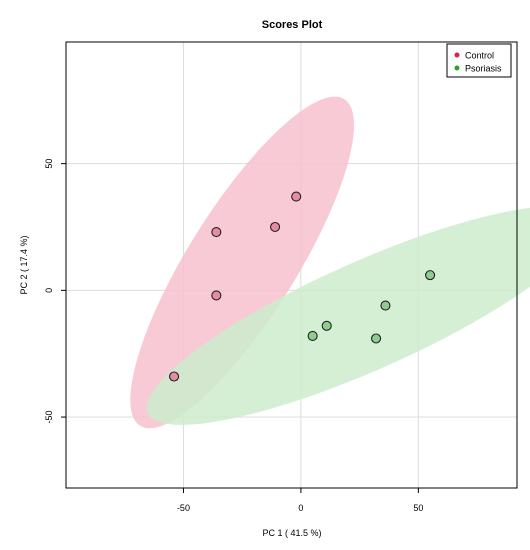 The width and height of the screenshot is (530, 550). Describe the element at coordinates (483, 69) in the screenshot. I see `legend-label-psoriasis: Psoriasis` at that location.